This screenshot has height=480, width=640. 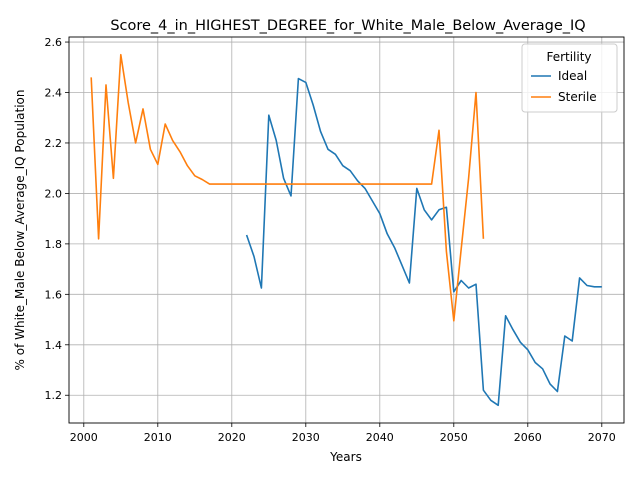 I want to click on legend-box, so click(x=569, y=78).